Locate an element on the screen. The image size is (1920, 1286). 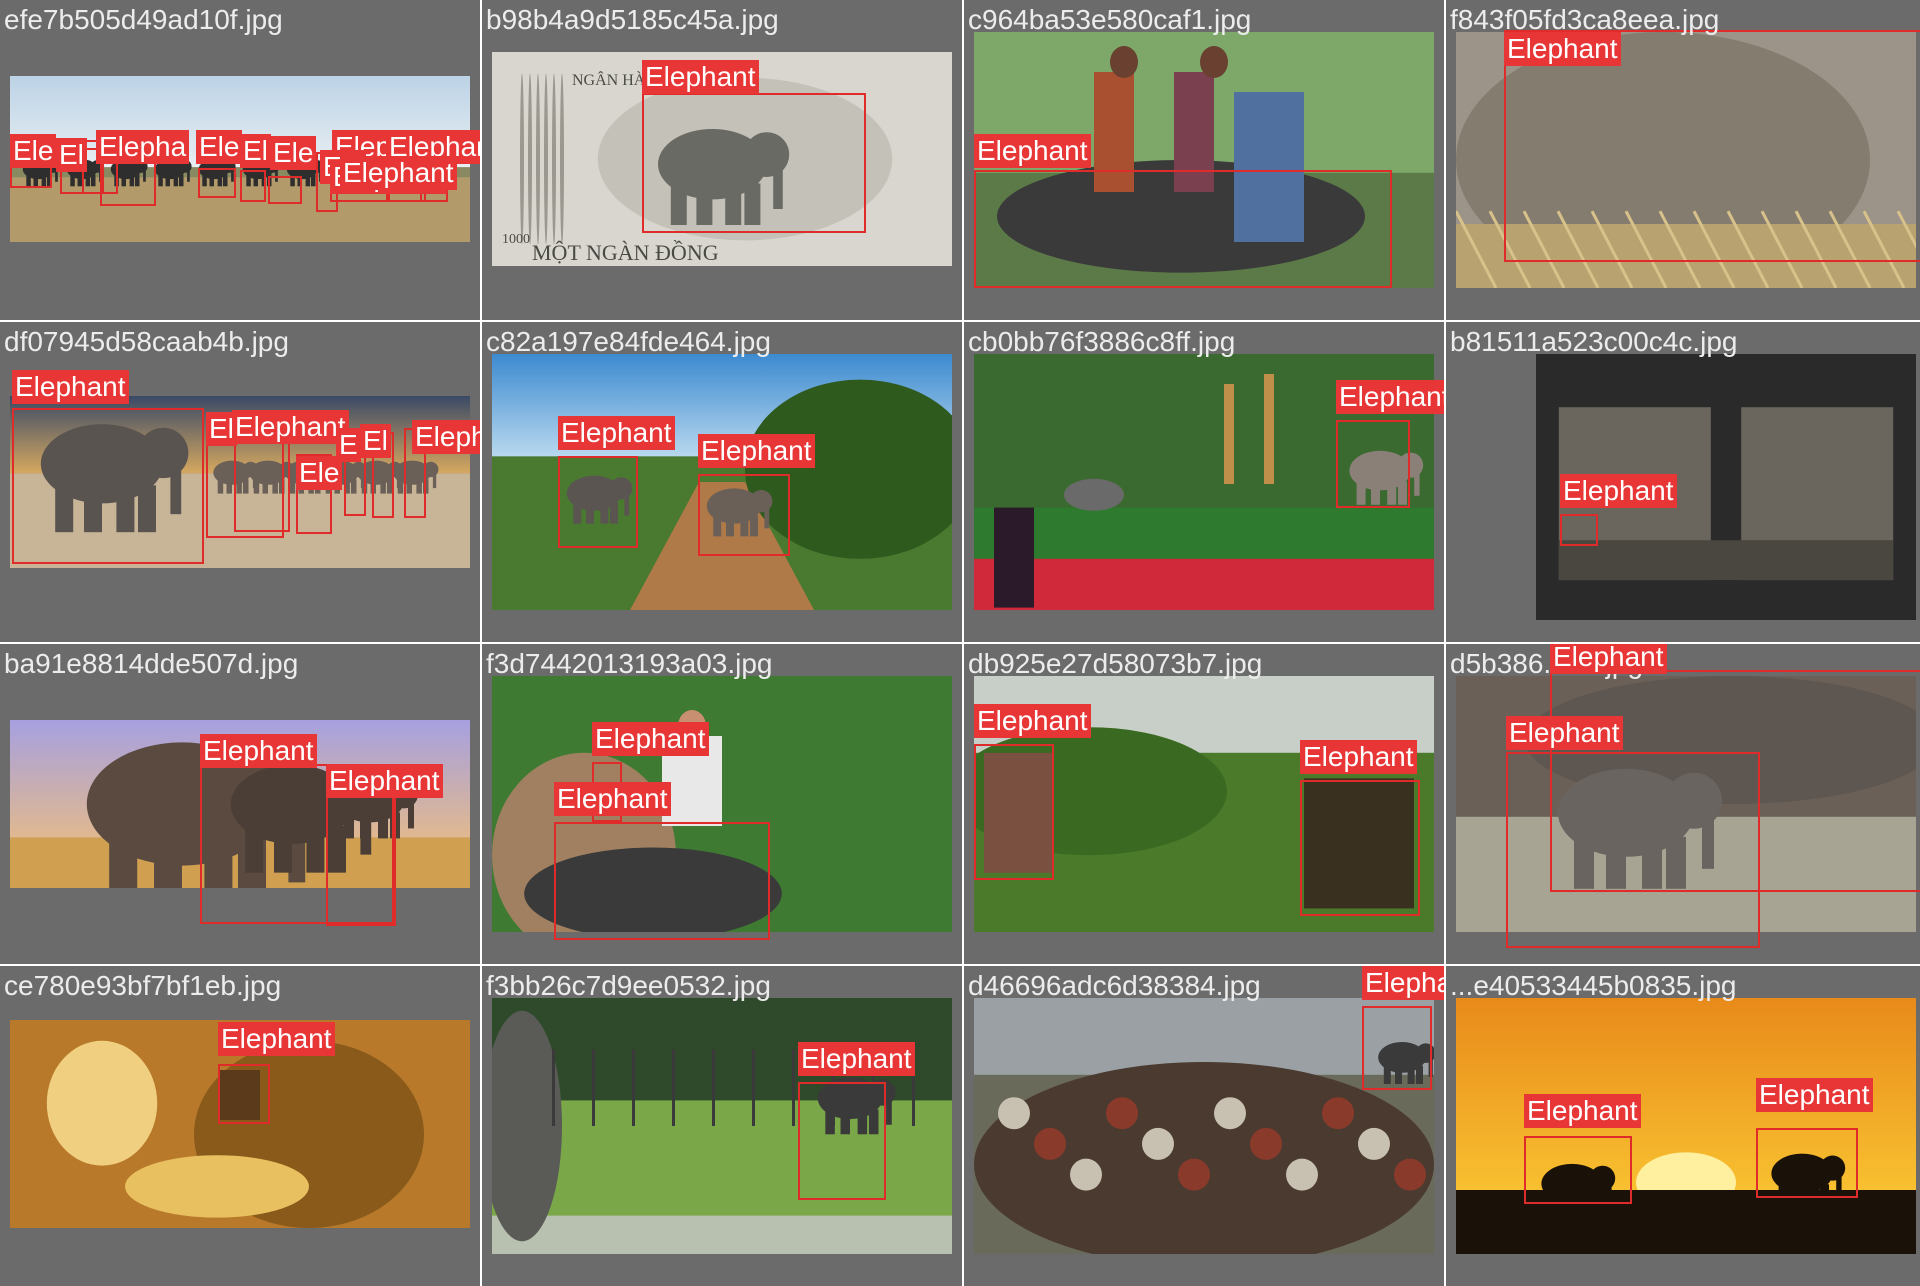
filename-label: f843f05fd3ca8eea.jpg is located at coordinates (1585, 19).